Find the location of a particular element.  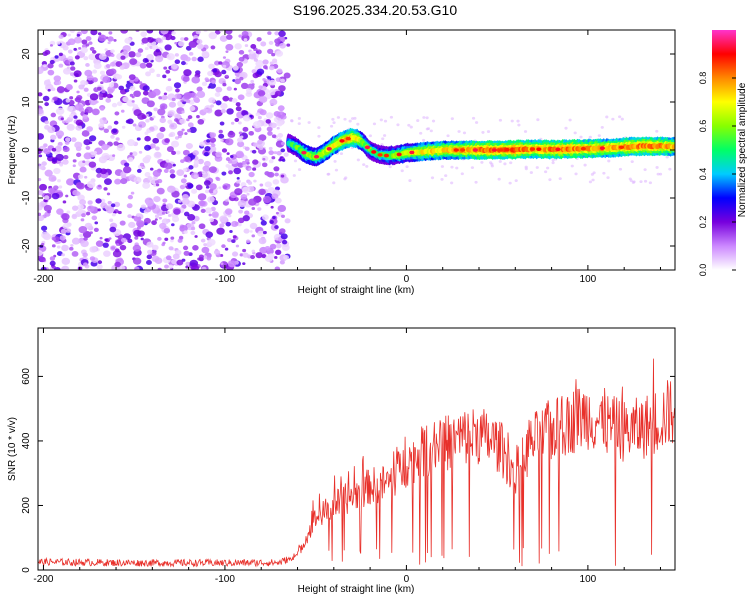

x-tick-label: -100 is located at coordinates (225, 279).